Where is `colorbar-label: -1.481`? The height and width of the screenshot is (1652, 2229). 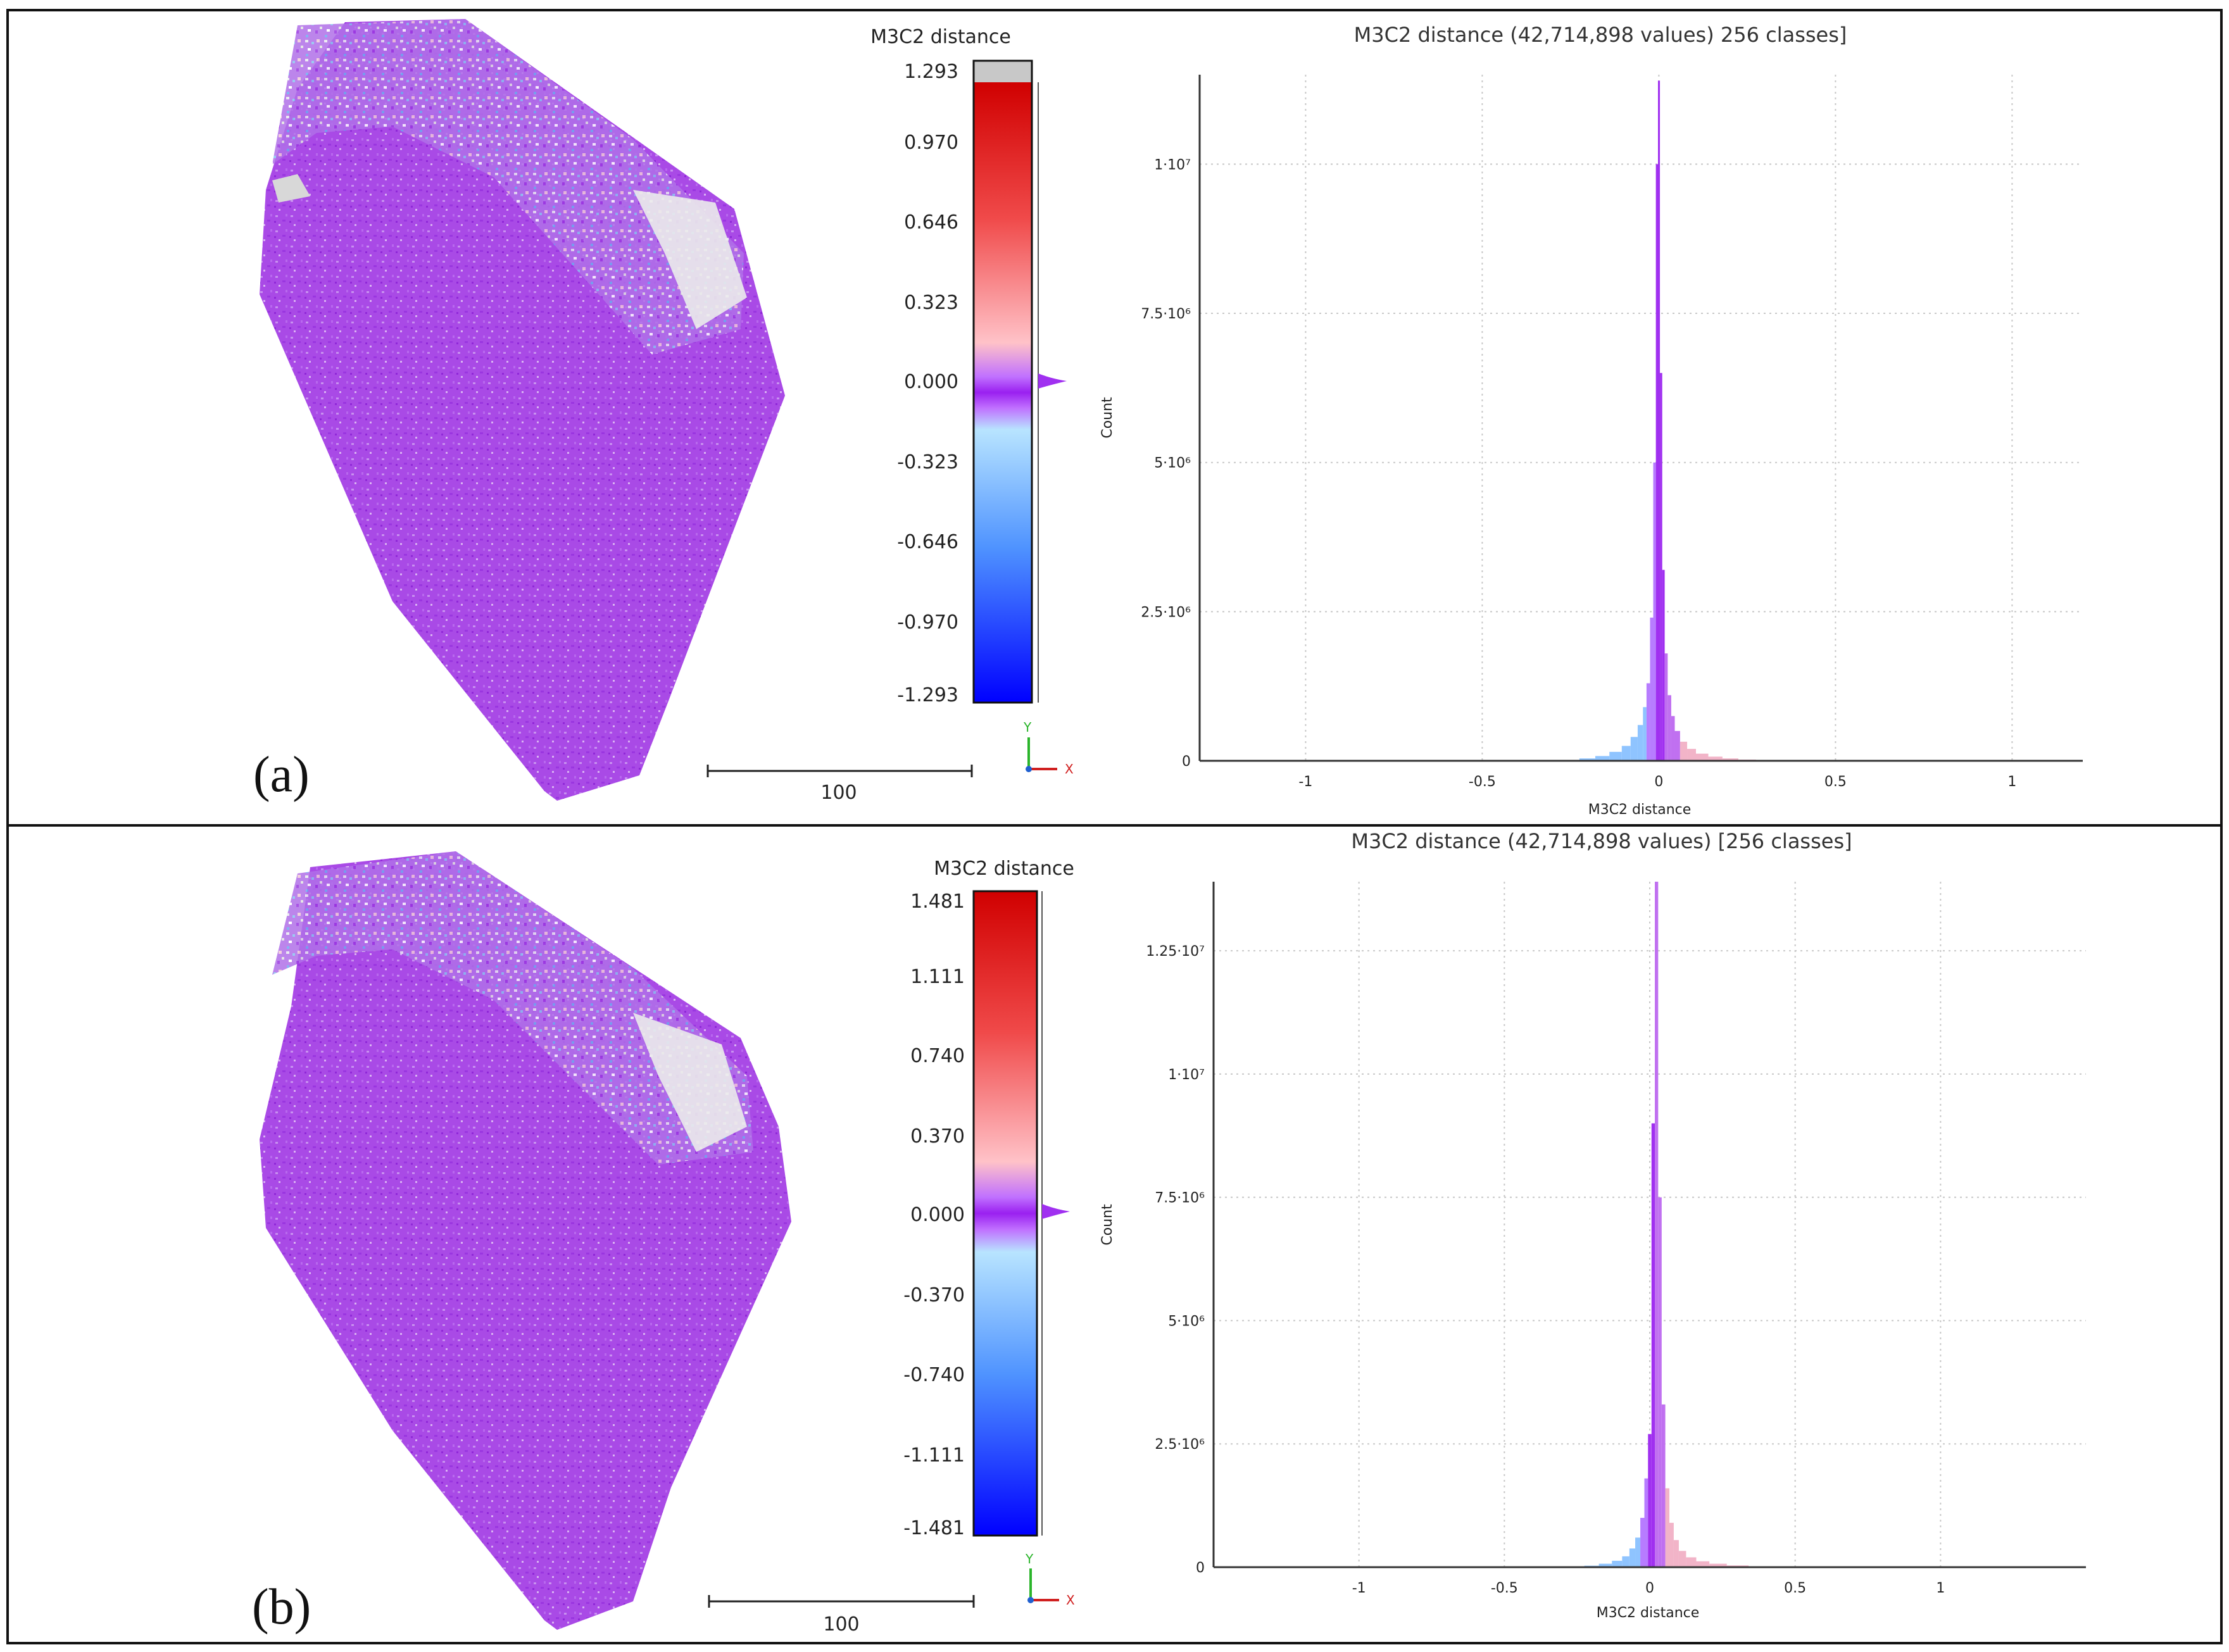
colorbar-label: -1.481 is located at coordinates (934, 1528).